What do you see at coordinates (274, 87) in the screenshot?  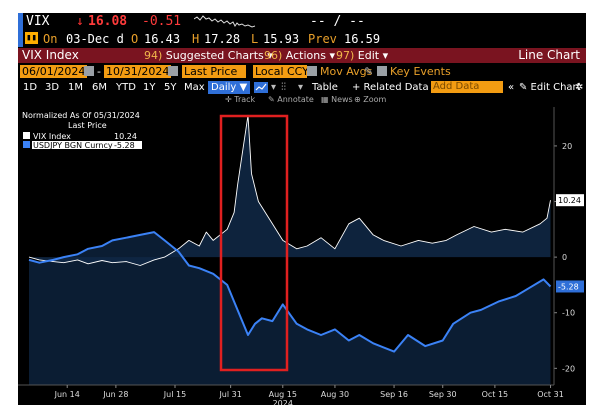 I see `chart-style-dropdown-icon: ▾` at bounding box center [274, 87].